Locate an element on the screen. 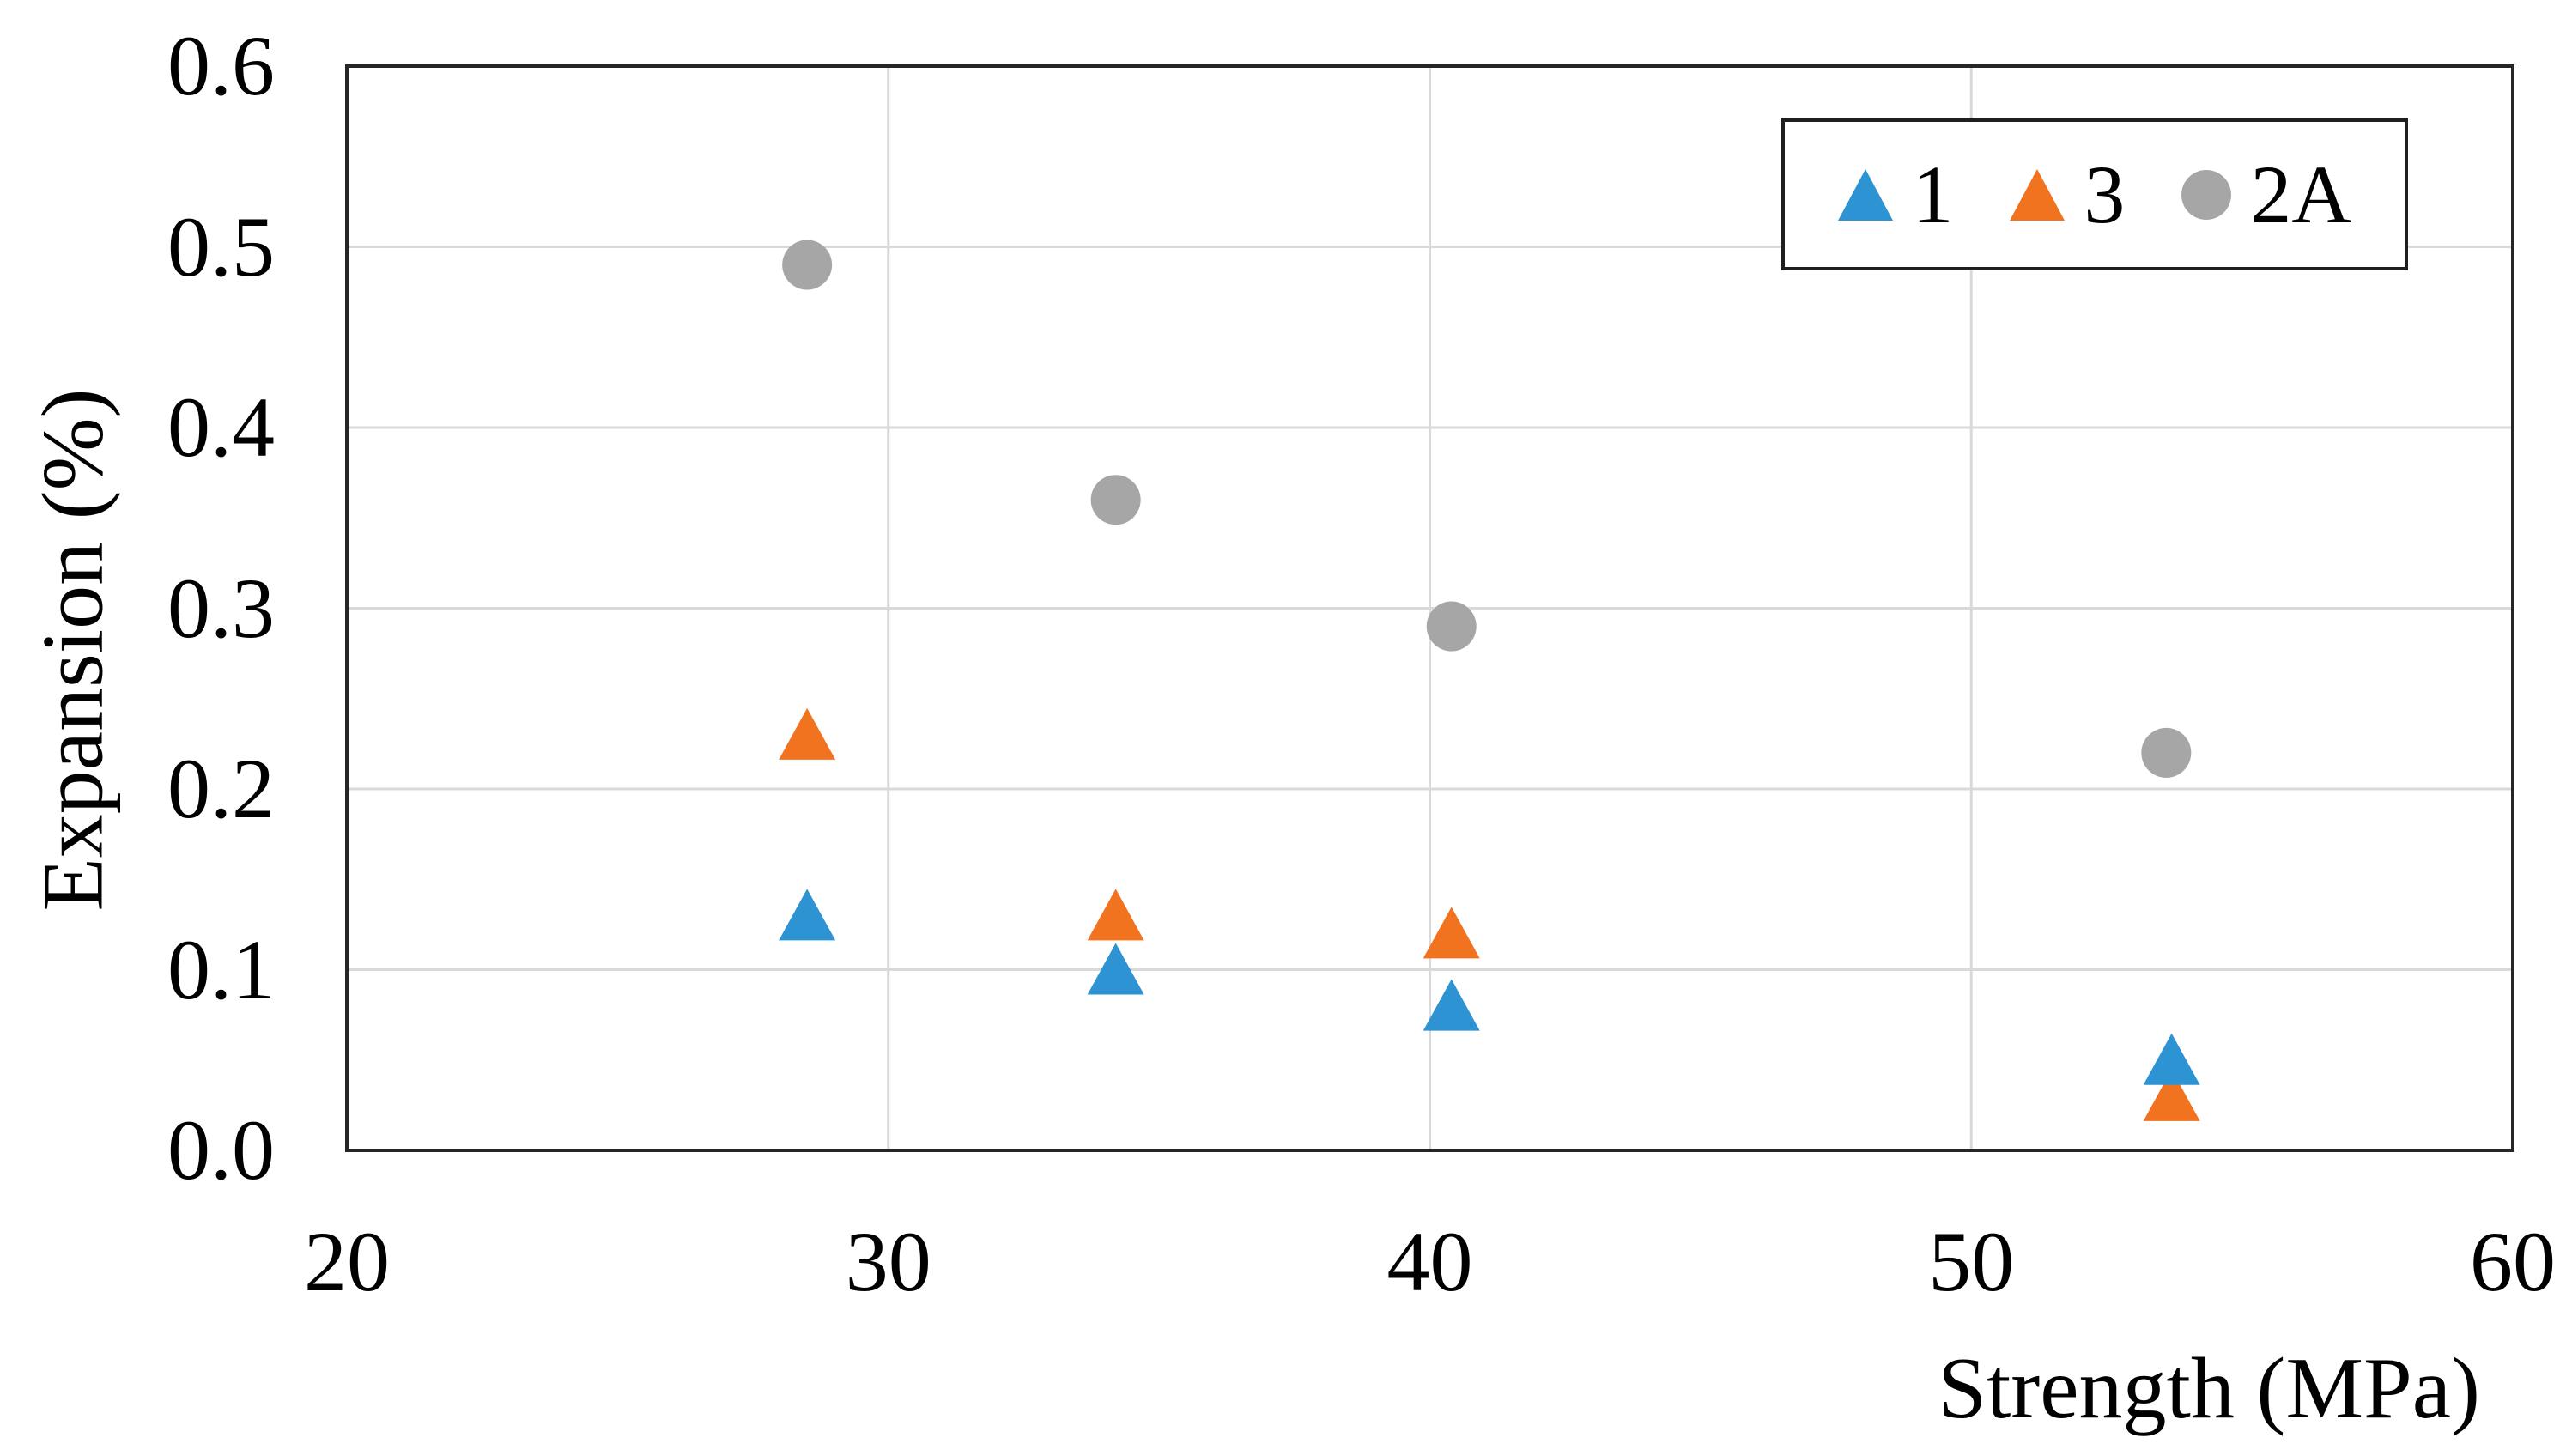  legend-item-series-3: 3 is located at coordinates (2068, 194).